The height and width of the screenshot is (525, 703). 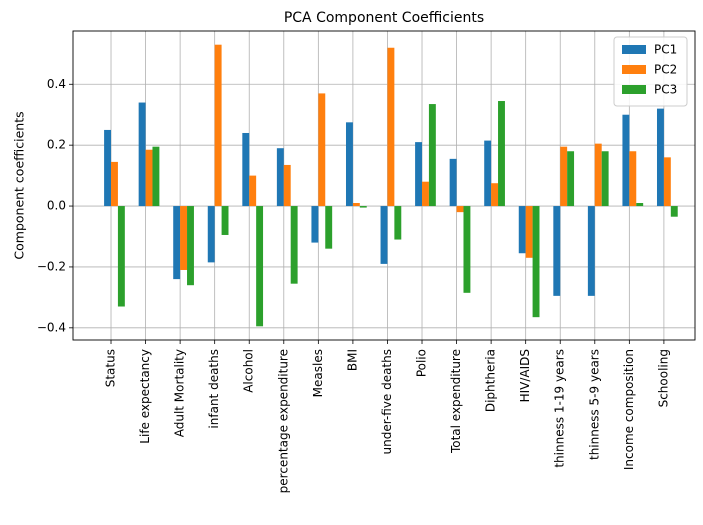 What do you see at coordinates (56, 145) in the screenshot?
I see `y-tick-label-3: 0.2` at bounding box center [56, 145].